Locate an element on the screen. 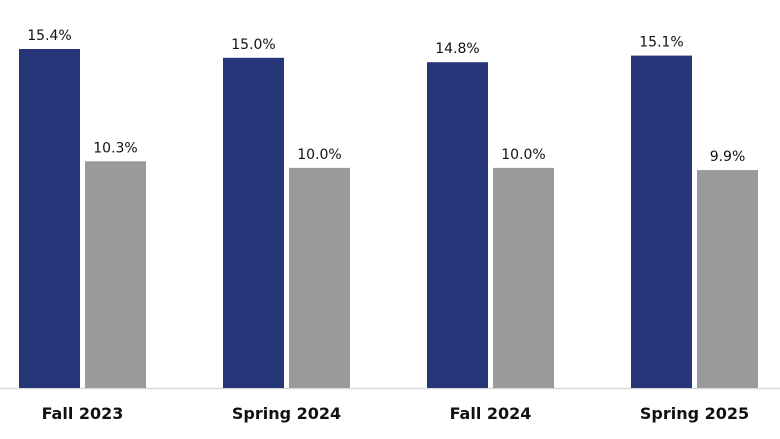 The image size is (780, 439). data-label: 9.9% is located at coordinates (728, 157).